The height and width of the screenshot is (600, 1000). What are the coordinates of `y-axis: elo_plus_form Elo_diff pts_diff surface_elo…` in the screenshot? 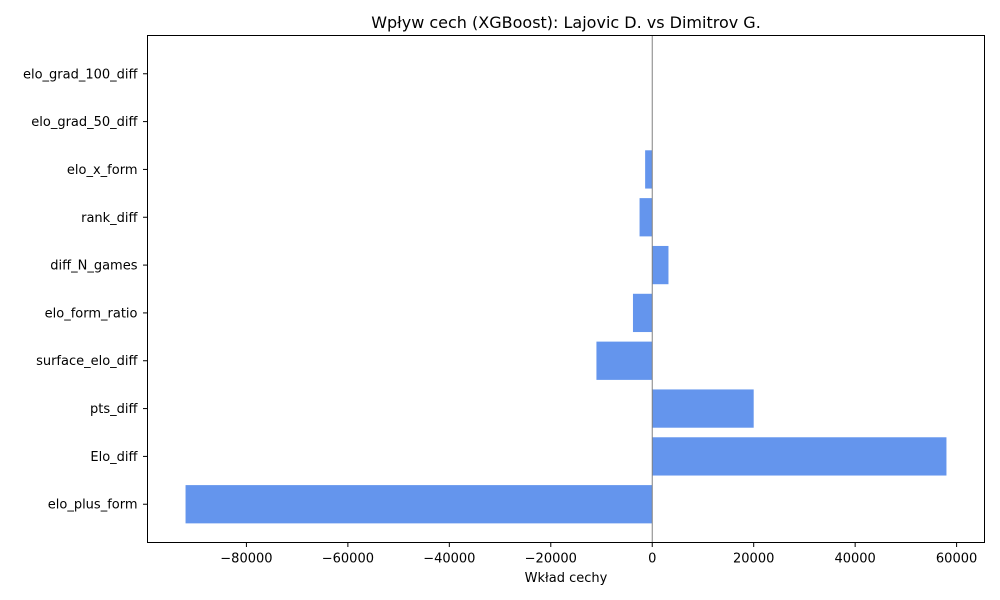 It's located at (85, 290).